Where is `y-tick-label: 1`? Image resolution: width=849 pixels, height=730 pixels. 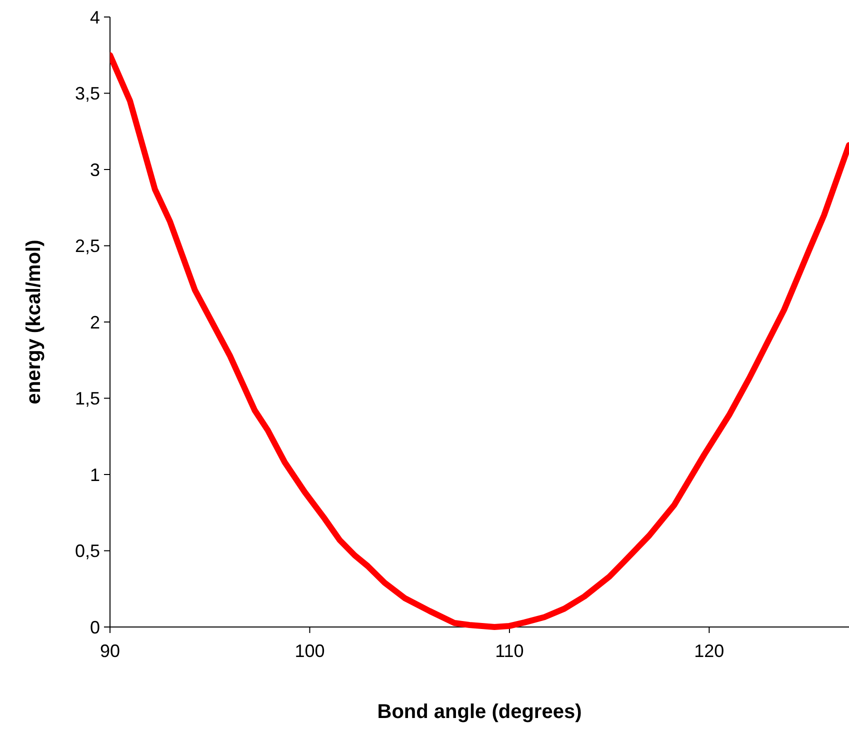 y-tick-label: 1 is located at coordinates (95, 474).